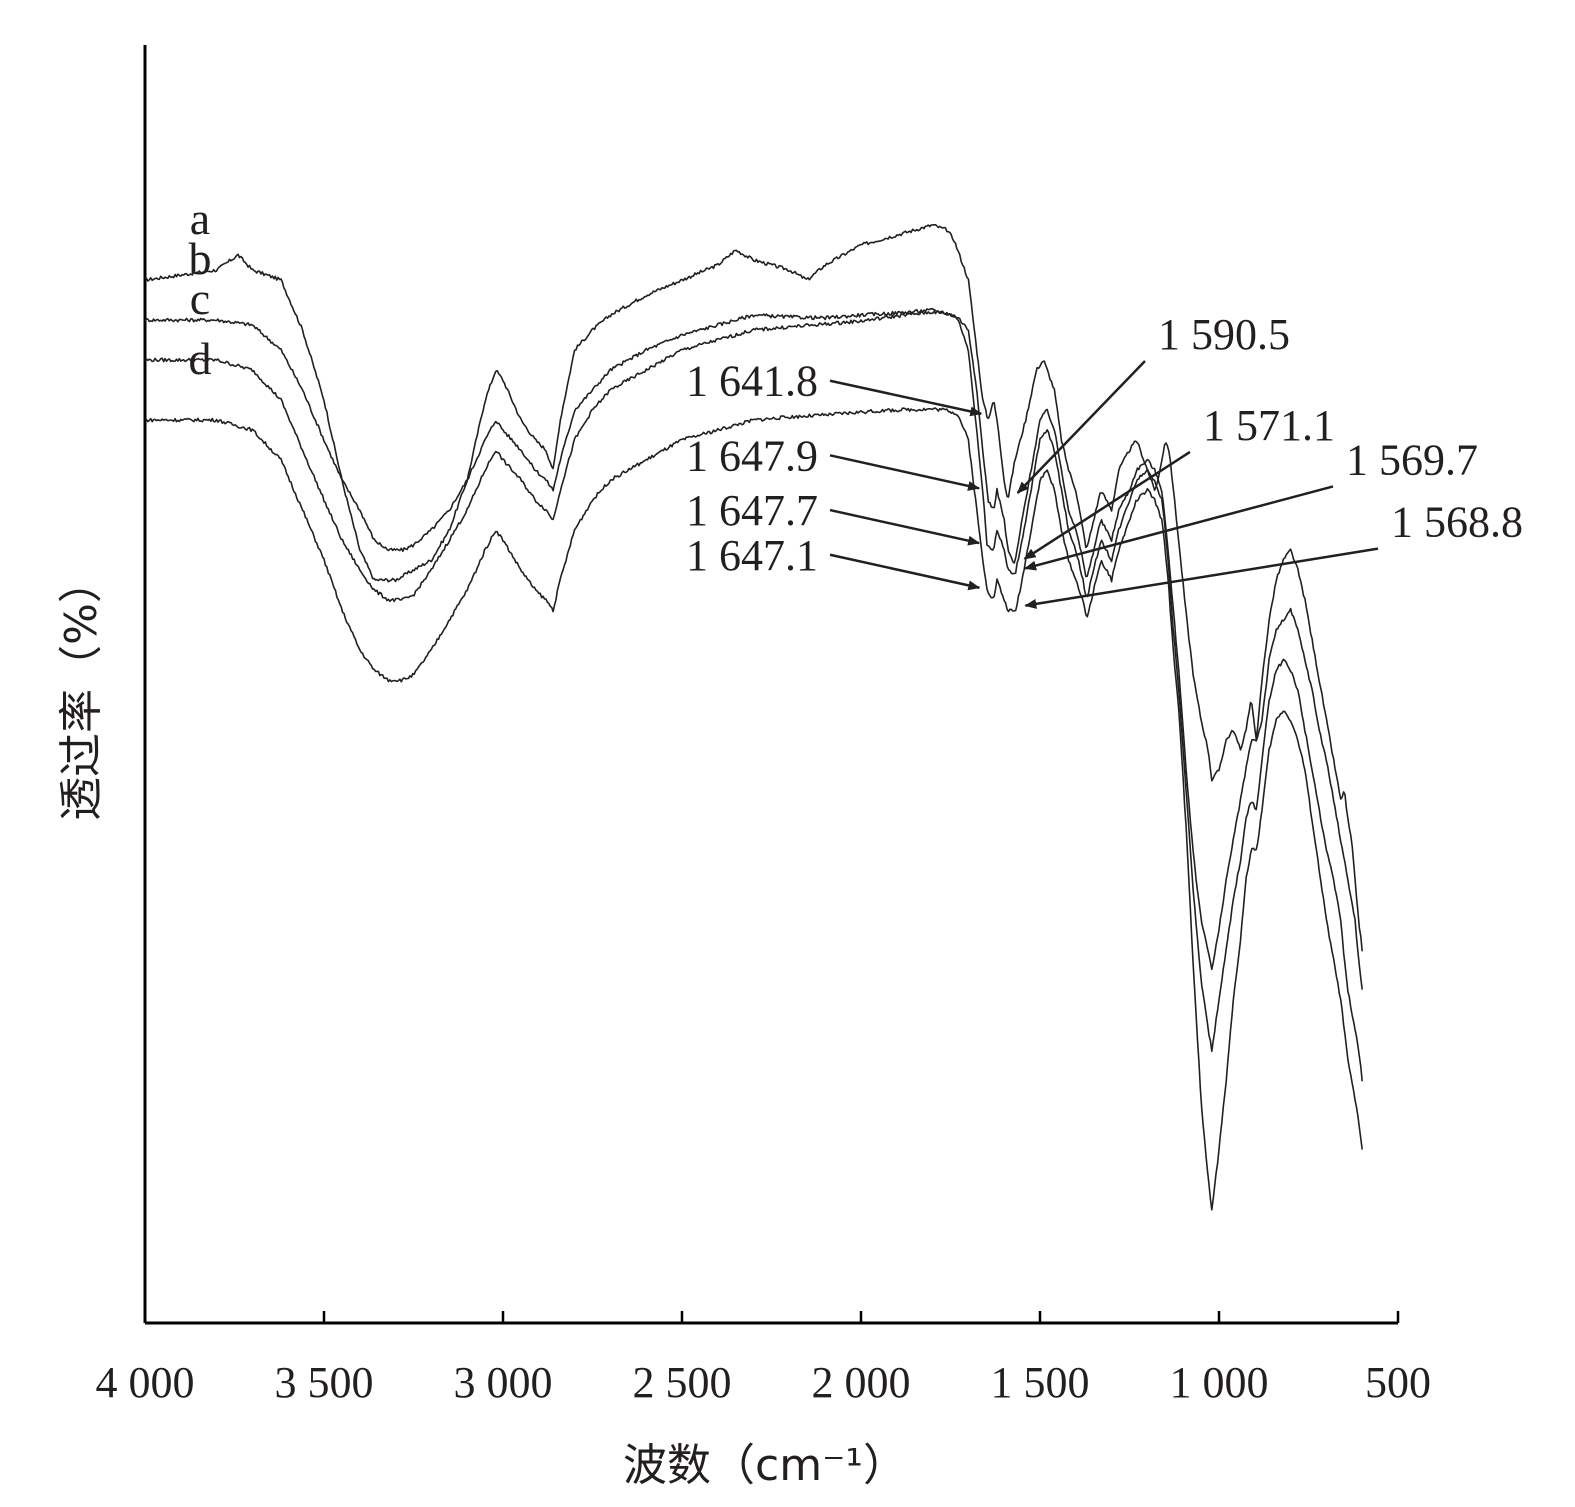  What do you see at coordinates (200, 358) in the screenshot?
I see `series-label-d: d` at bounding box center [200, 358].